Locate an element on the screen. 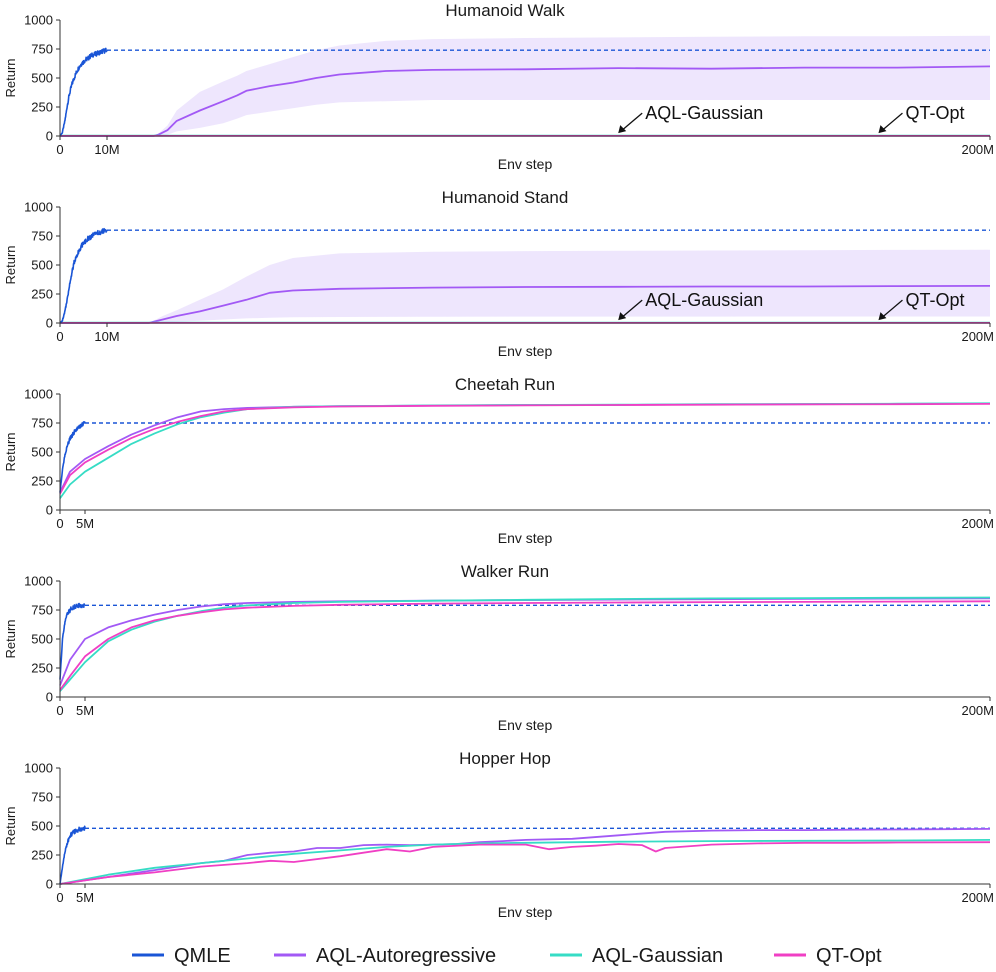 The width and height of the screenshot is (996, 972). legend-label-aql-autoregressive: AQL-Autoregressive is located at coordinates (406, 956).